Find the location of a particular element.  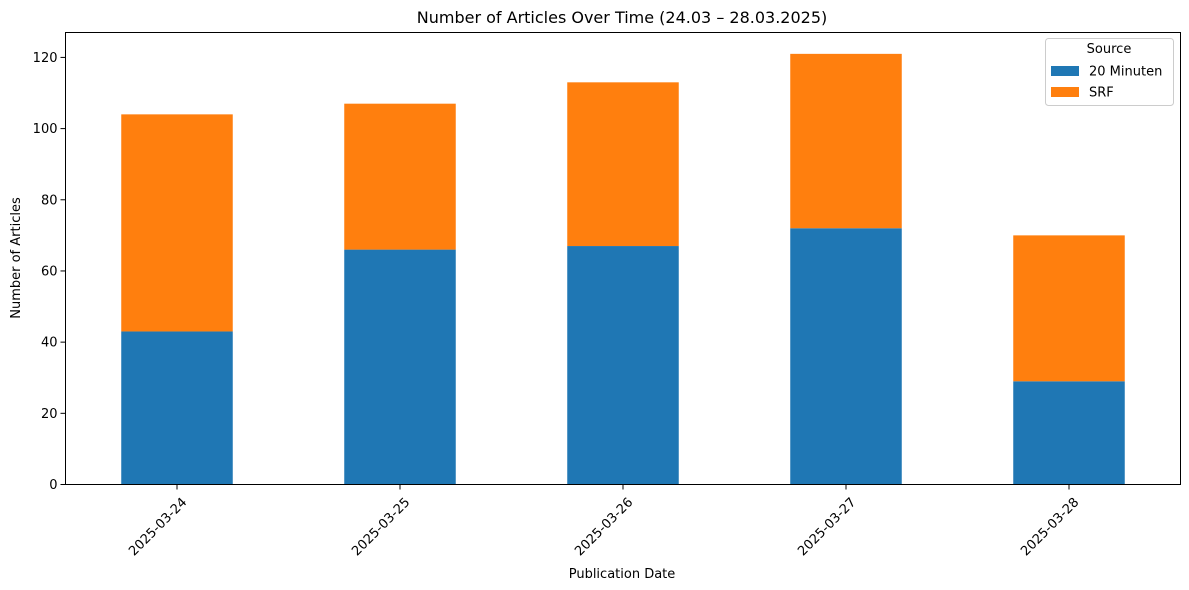

legend-label-0: 20 Minuten is located at coordinates (1125, 72).